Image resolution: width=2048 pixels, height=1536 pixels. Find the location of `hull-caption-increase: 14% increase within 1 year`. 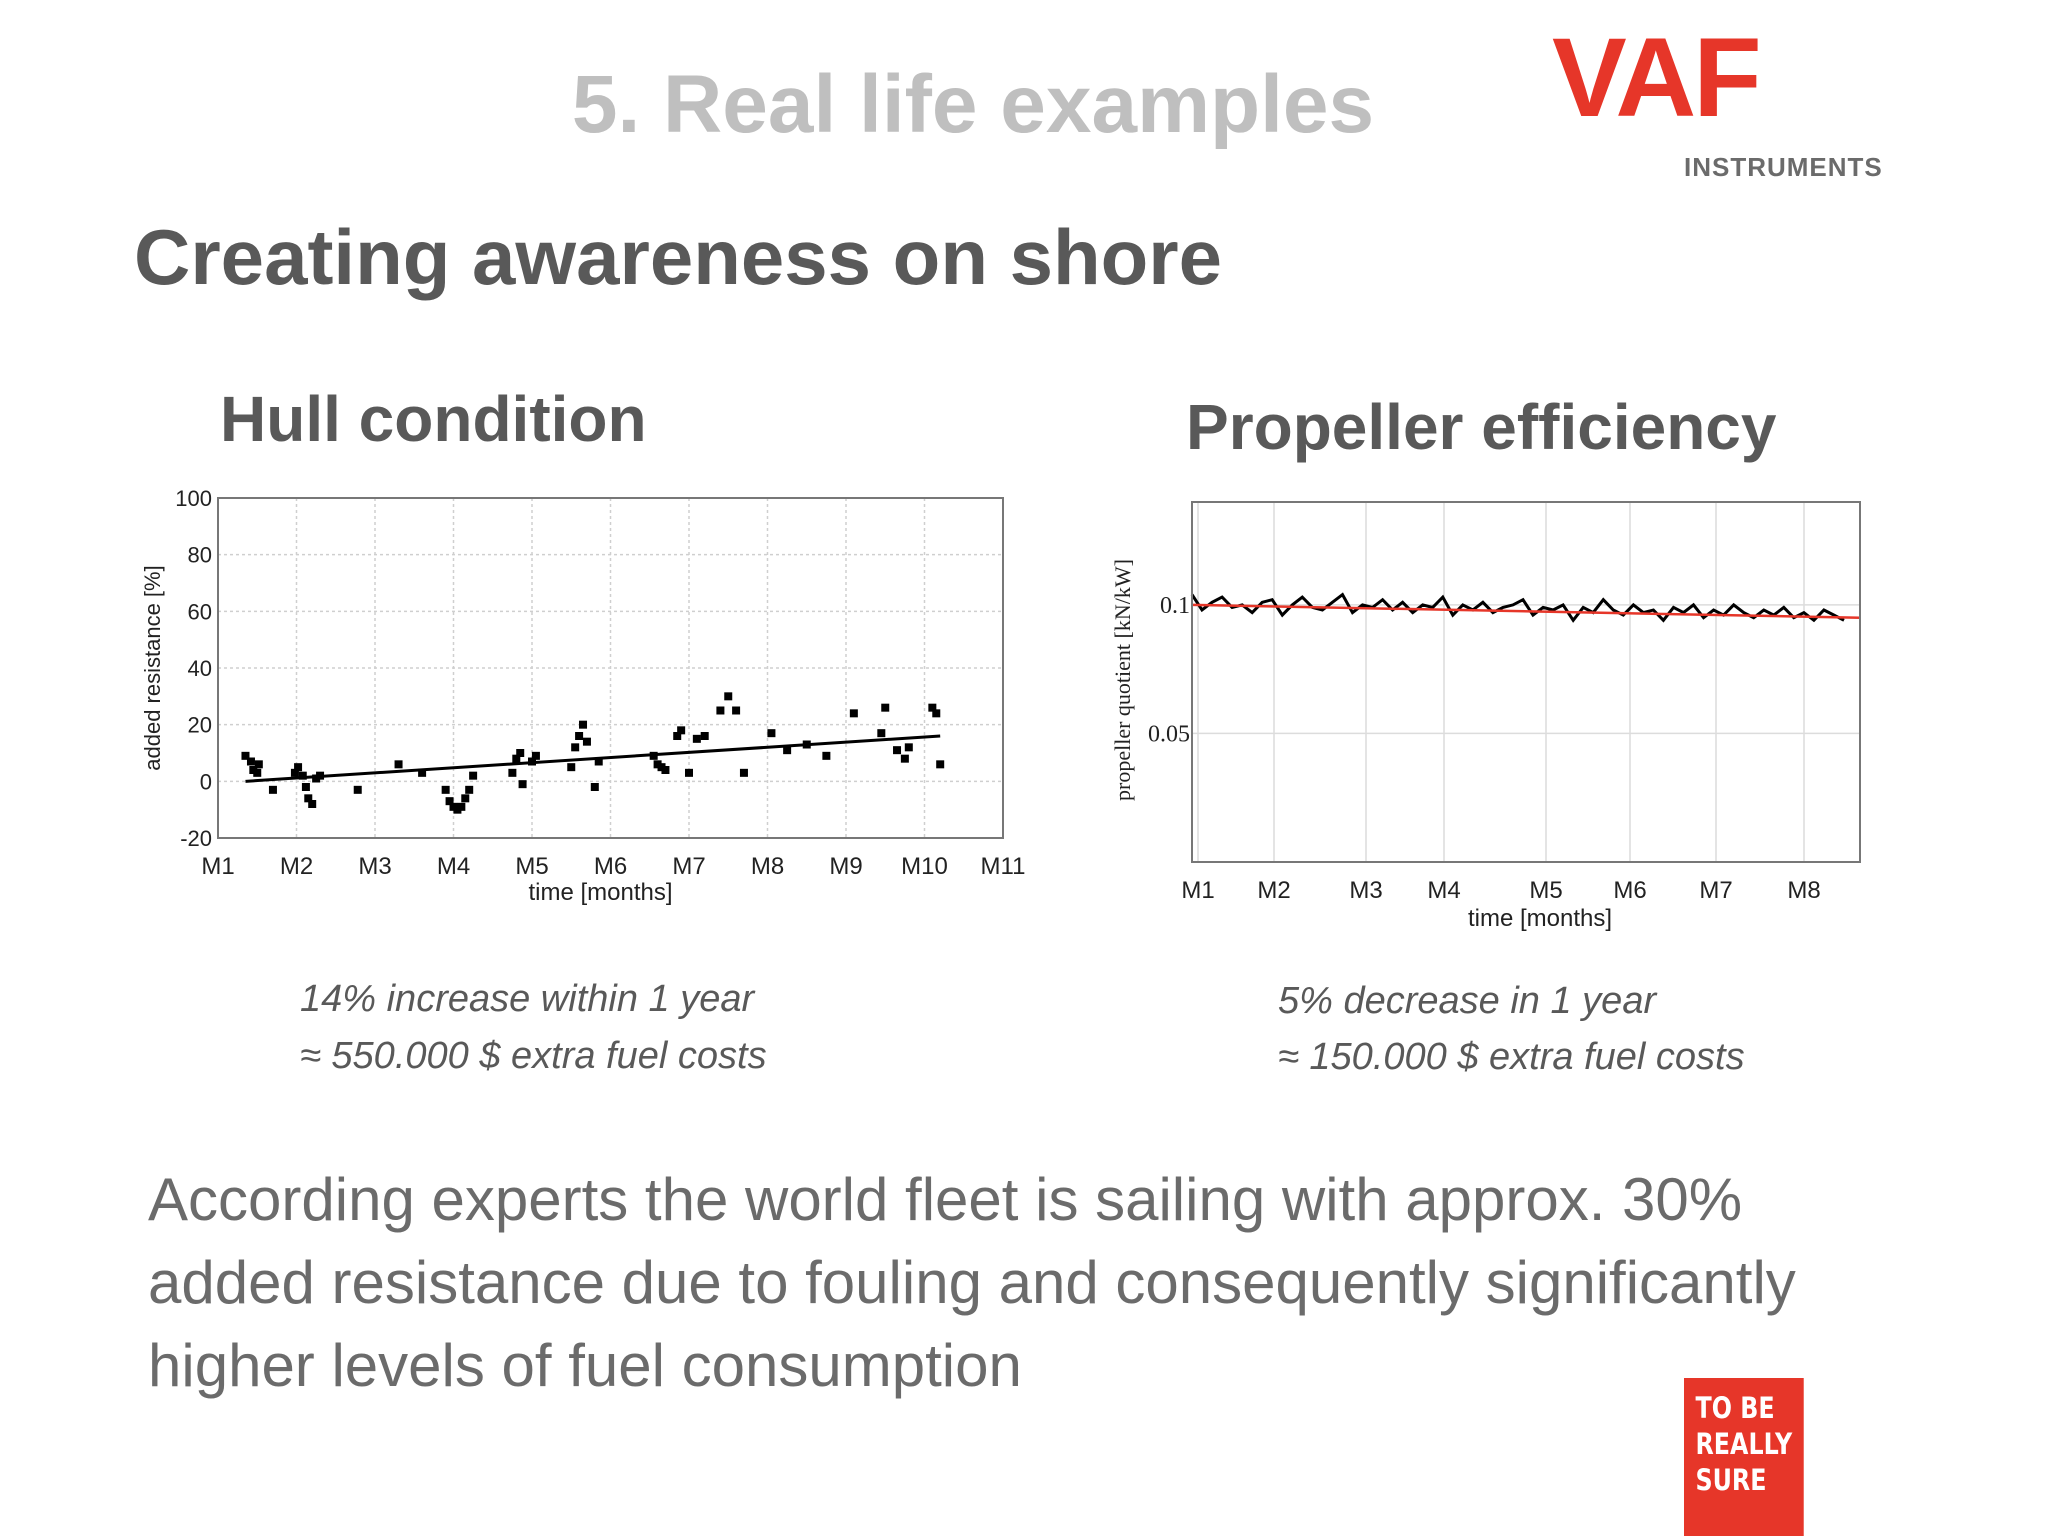

hull-caption-increase: 14% increase within 1 year is located at coordinates (527, 999).